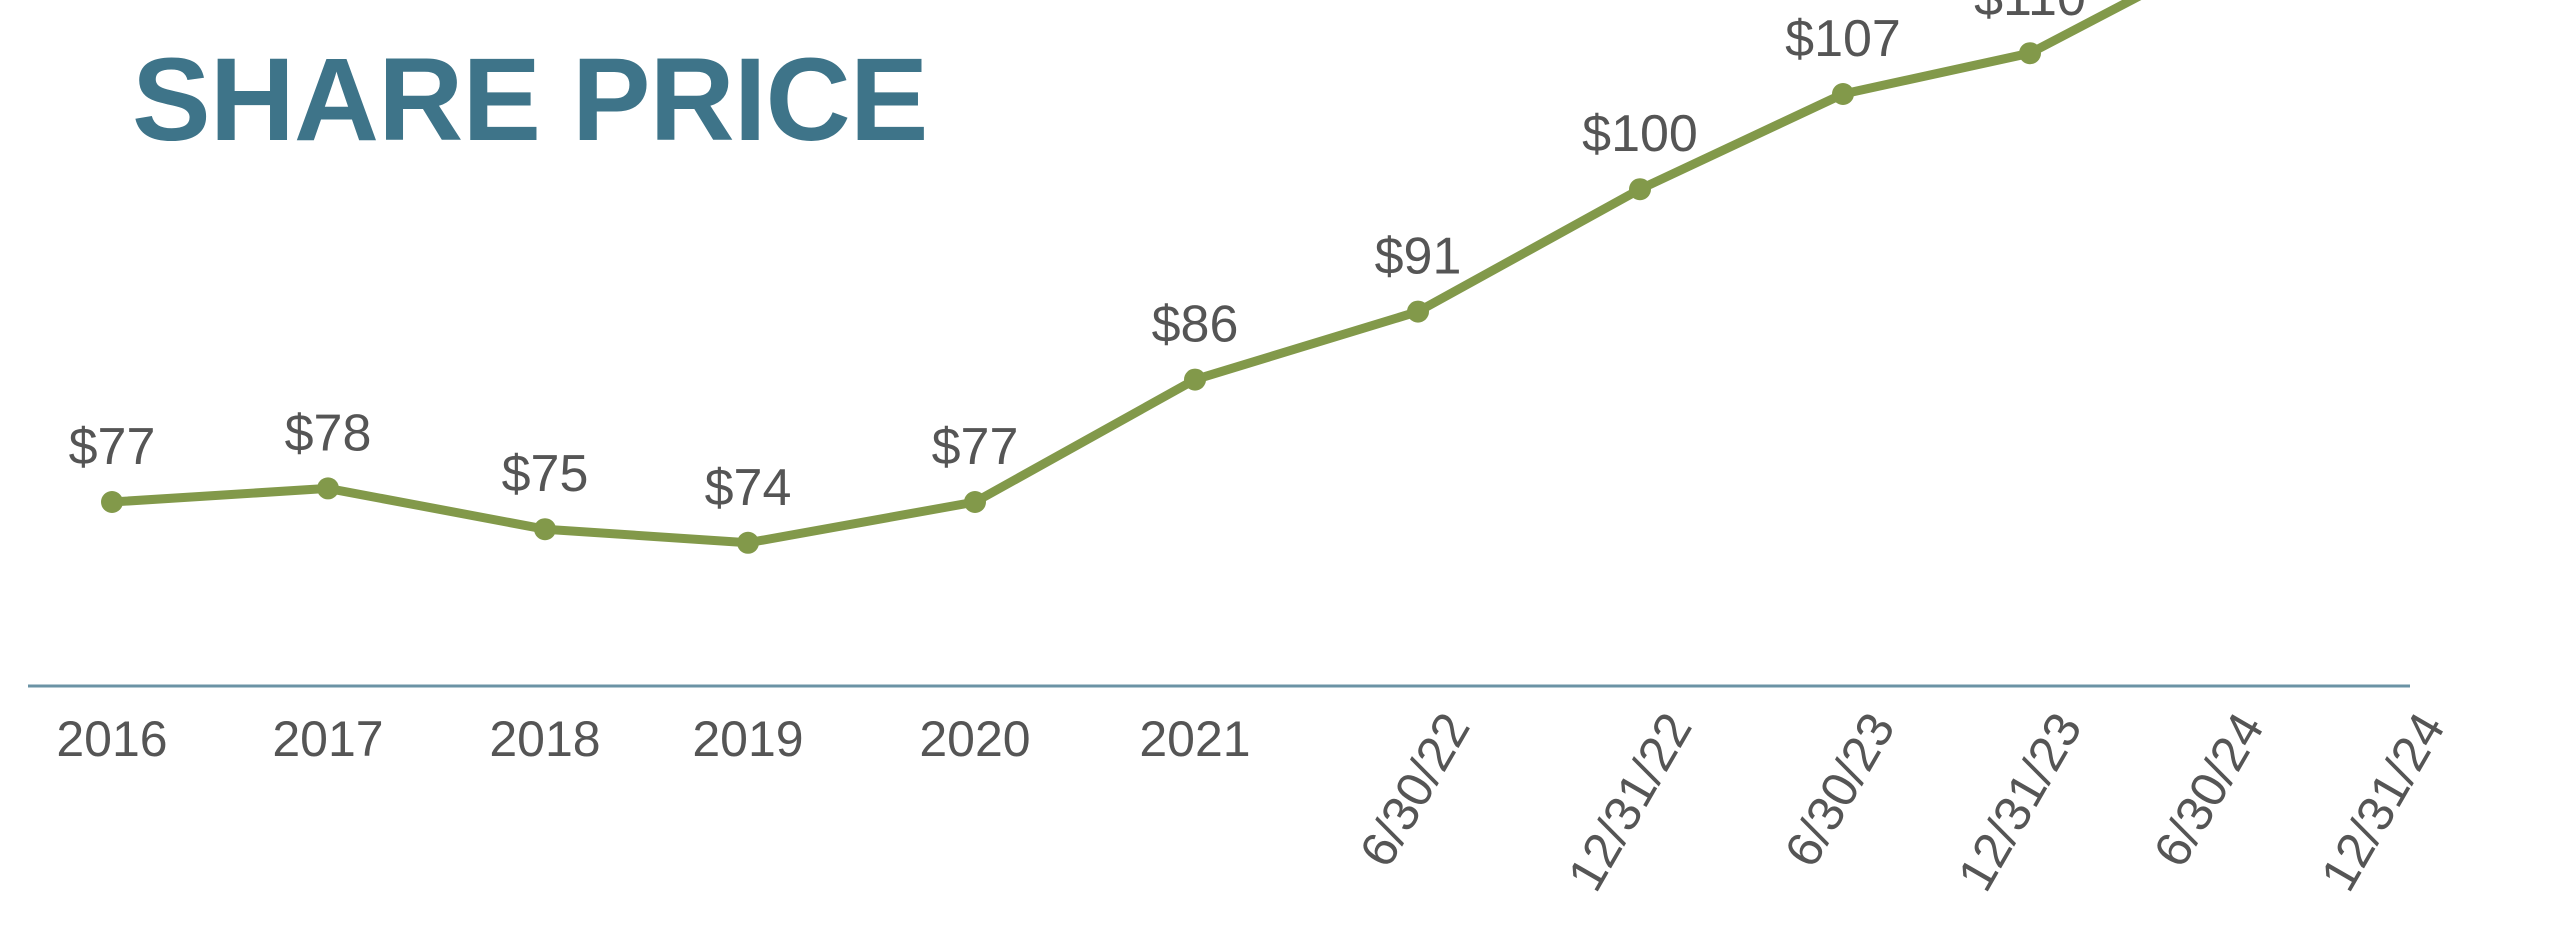 The height and width of the screenshot is (940, 2560). Describe the element at coordinates (529, 100) in the screenshot. I see `chart-title: SHARE PRICE` at that location.